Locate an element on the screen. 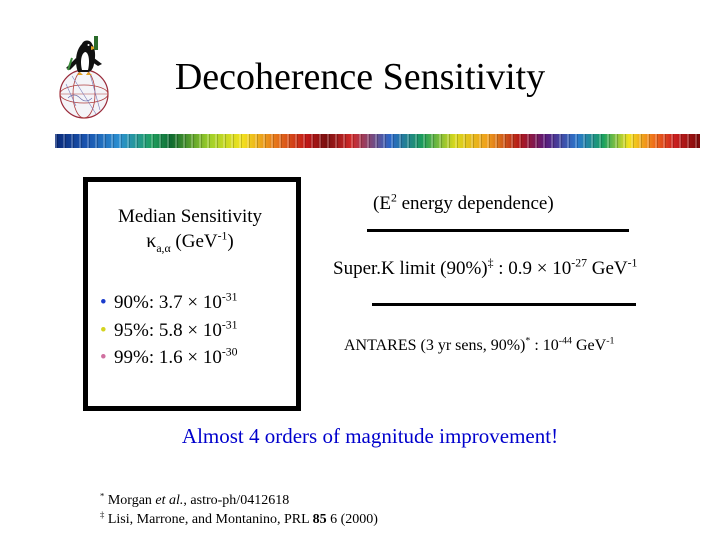  reference-morgan: * Morgan et al., astro-ph/0412618 is located at coordinates (195, 499).